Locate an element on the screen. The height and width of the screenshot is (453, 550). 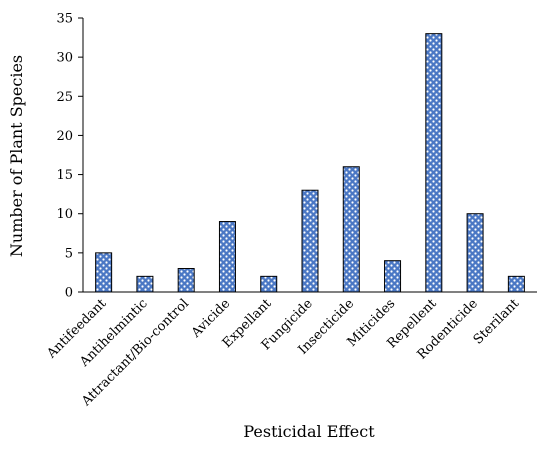
bar-avicide is located at coordinates (227, 257).